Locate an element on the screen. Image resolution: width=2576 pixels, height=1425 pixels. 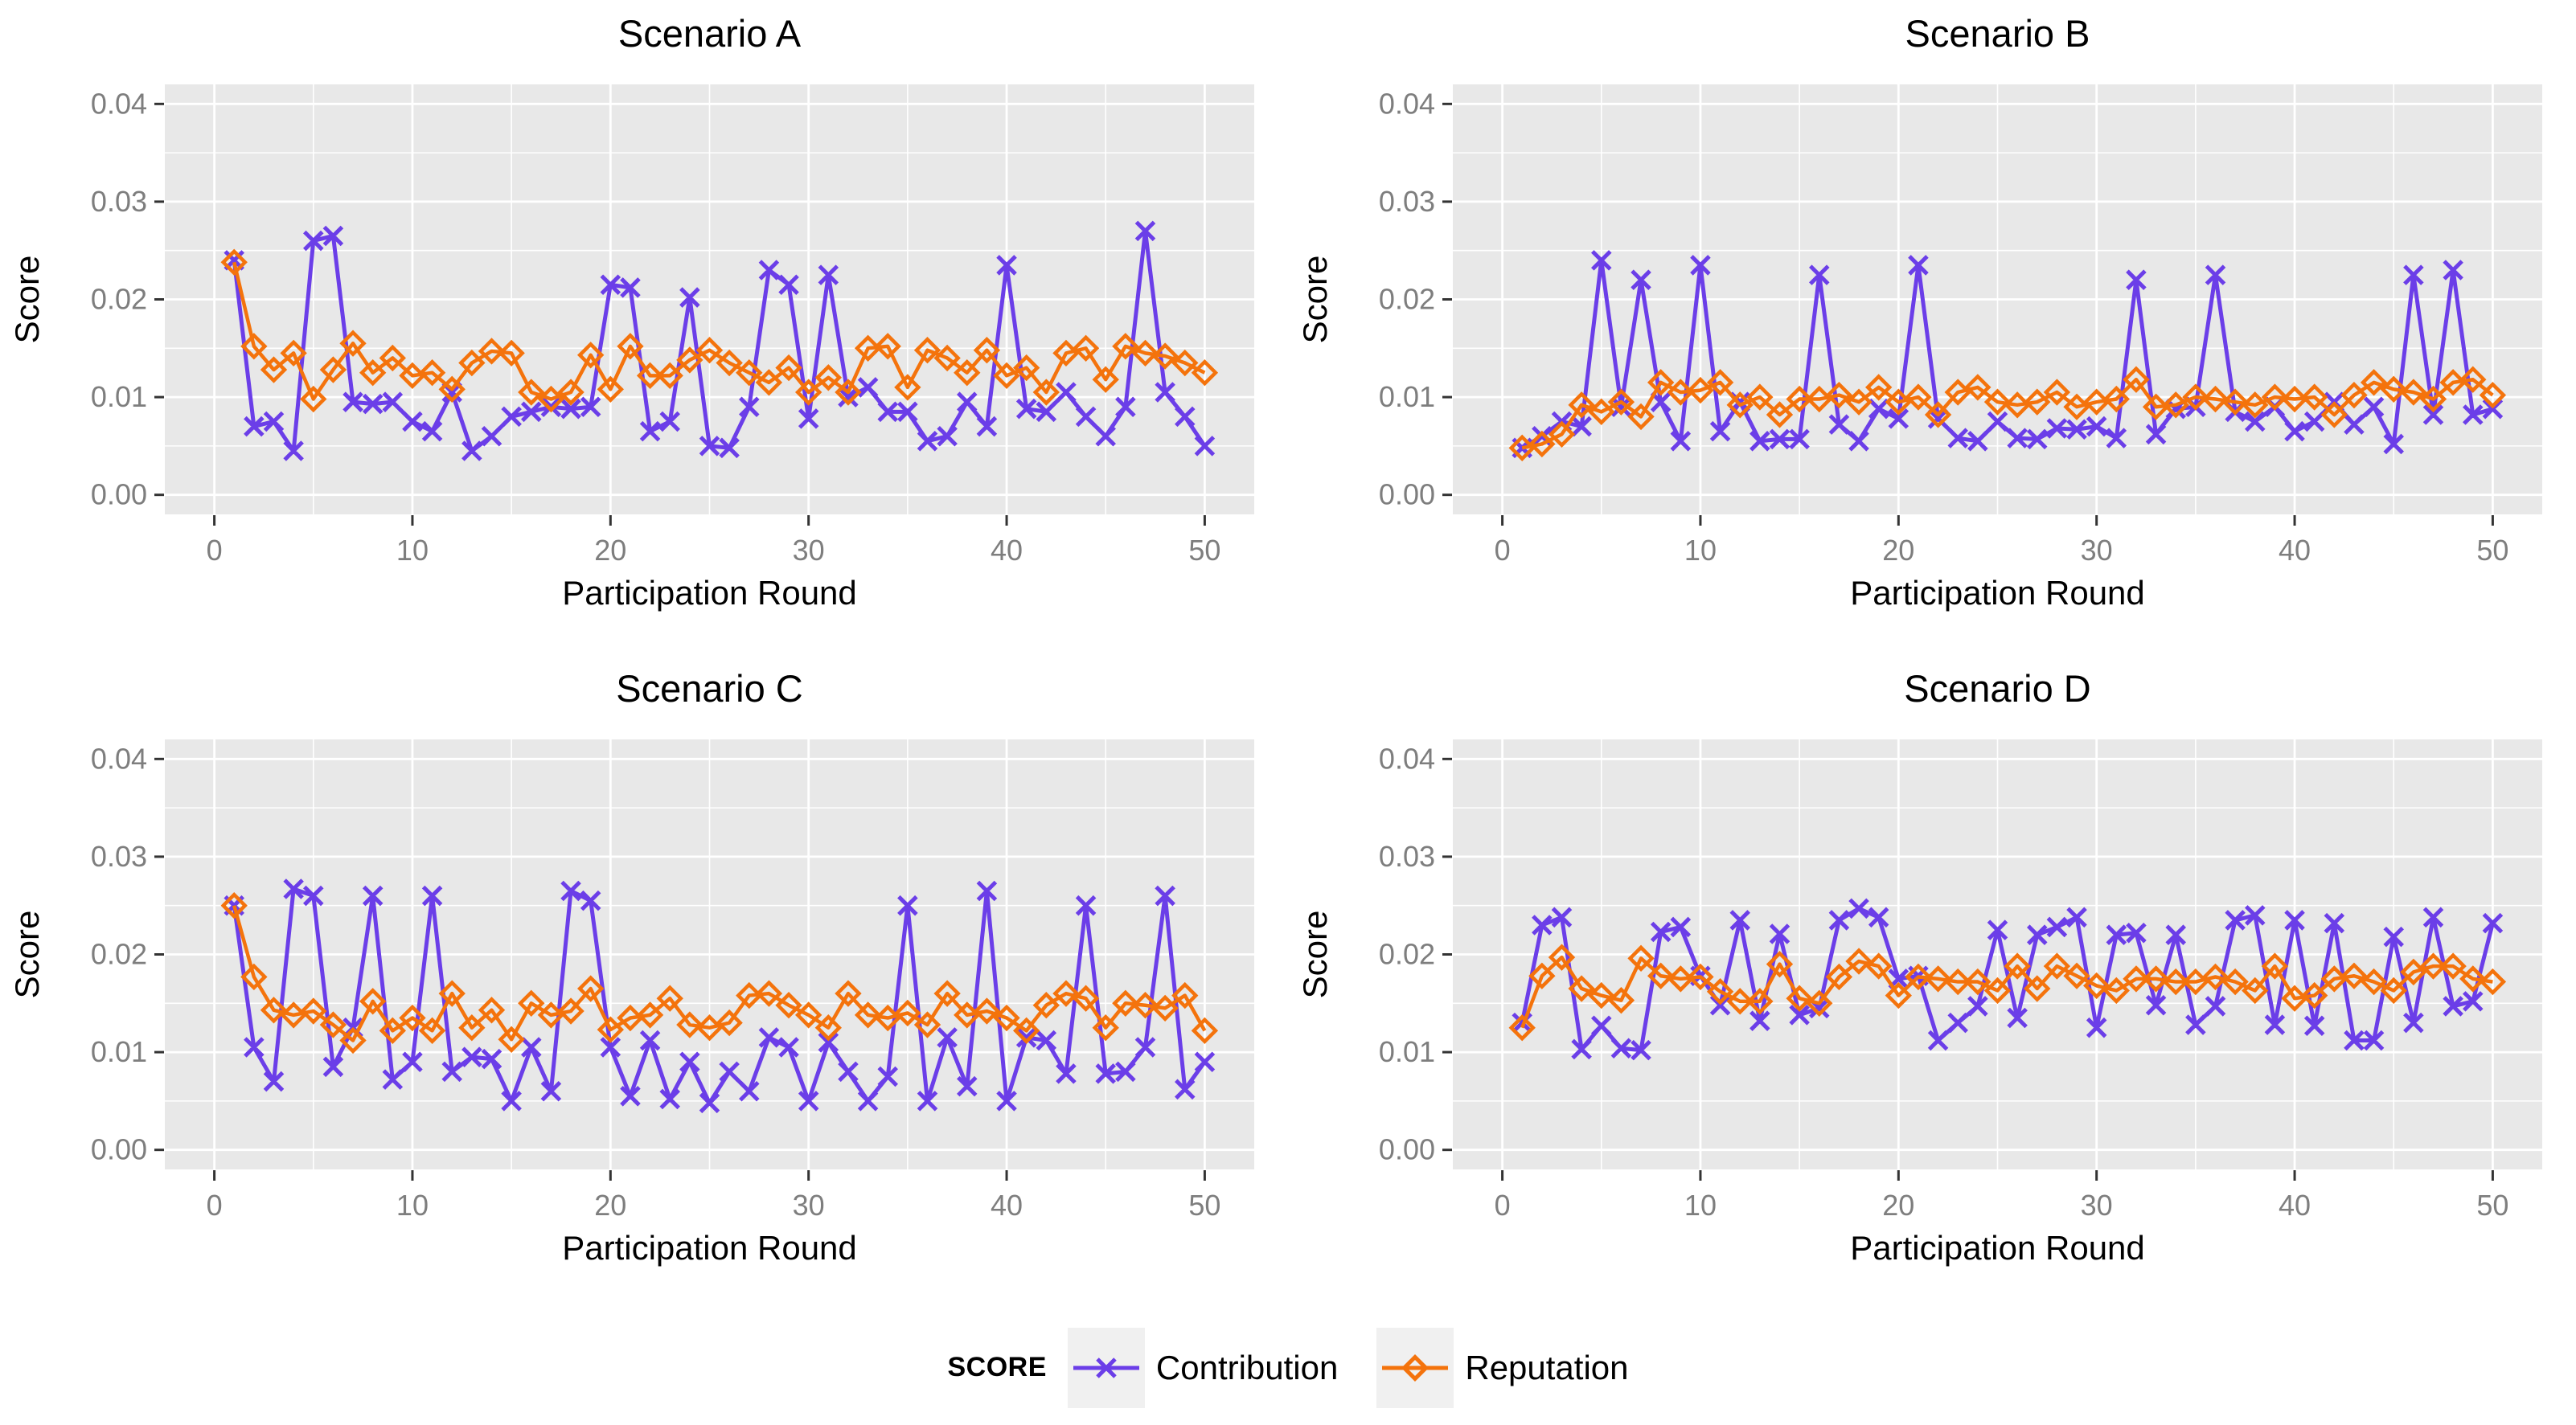
panel-title: Scenario D is located at coordinates (1997, 688).